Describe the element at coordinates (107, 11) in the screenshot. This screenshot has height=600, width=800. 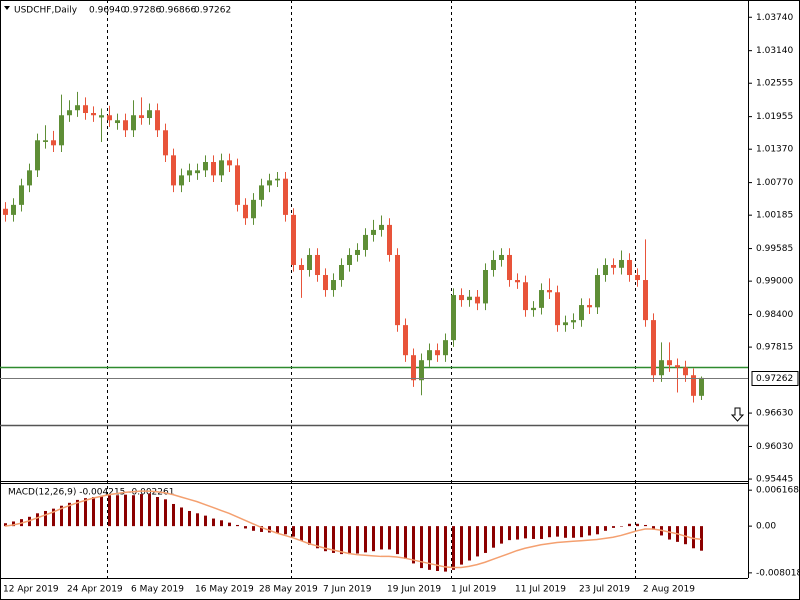
I see `ohlc-open: 0.96940` at that location.